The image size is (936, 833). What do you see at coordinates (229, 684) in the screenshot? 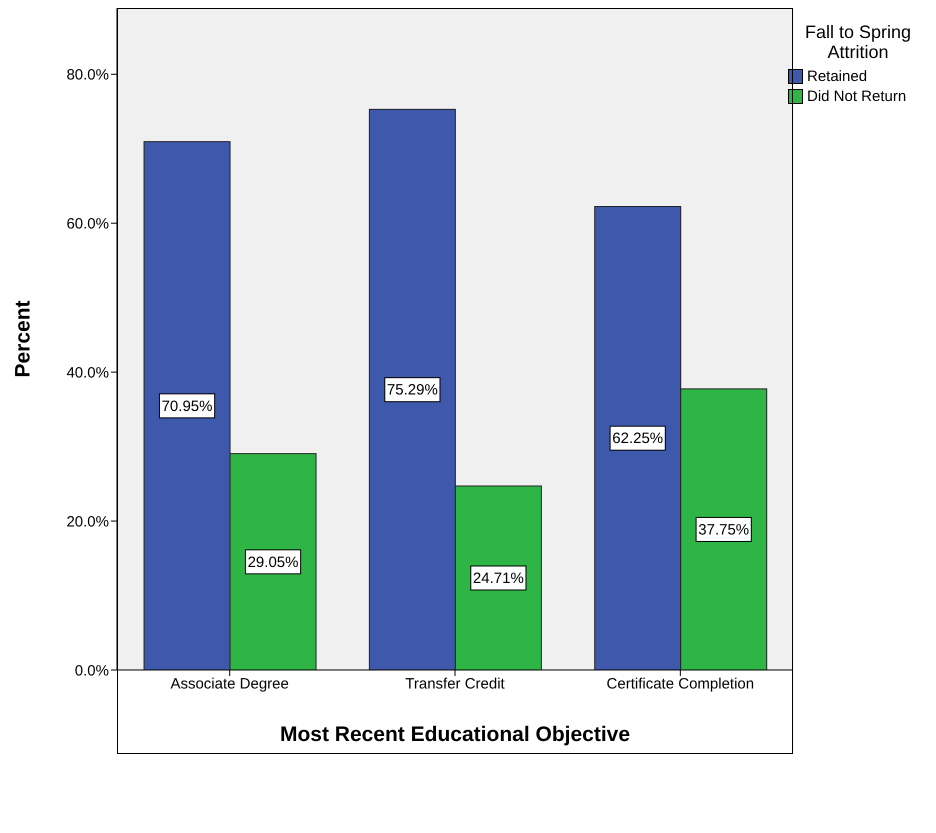
I see `x-tick-label: Associate Degree` at bounding box center [229, 684].